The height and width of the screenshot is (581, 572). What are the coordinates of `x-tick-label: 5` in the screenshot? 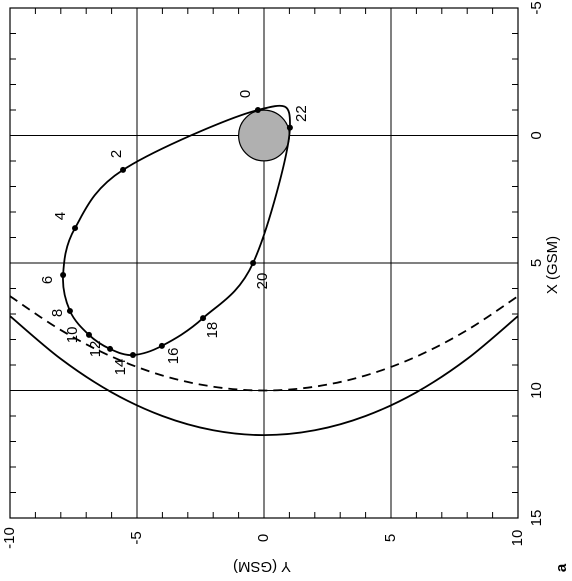 It's located at (536, 263).